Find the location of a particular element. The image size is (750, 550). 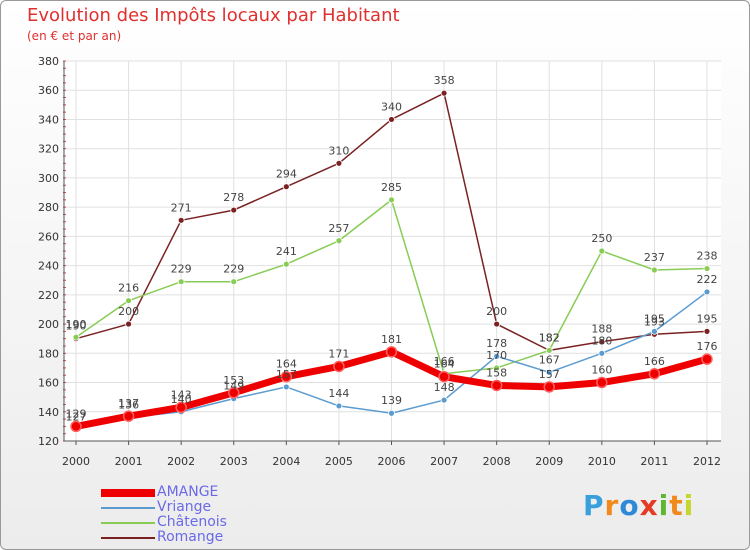

y-tick-label: 240 is located at coordinates (48, 266).